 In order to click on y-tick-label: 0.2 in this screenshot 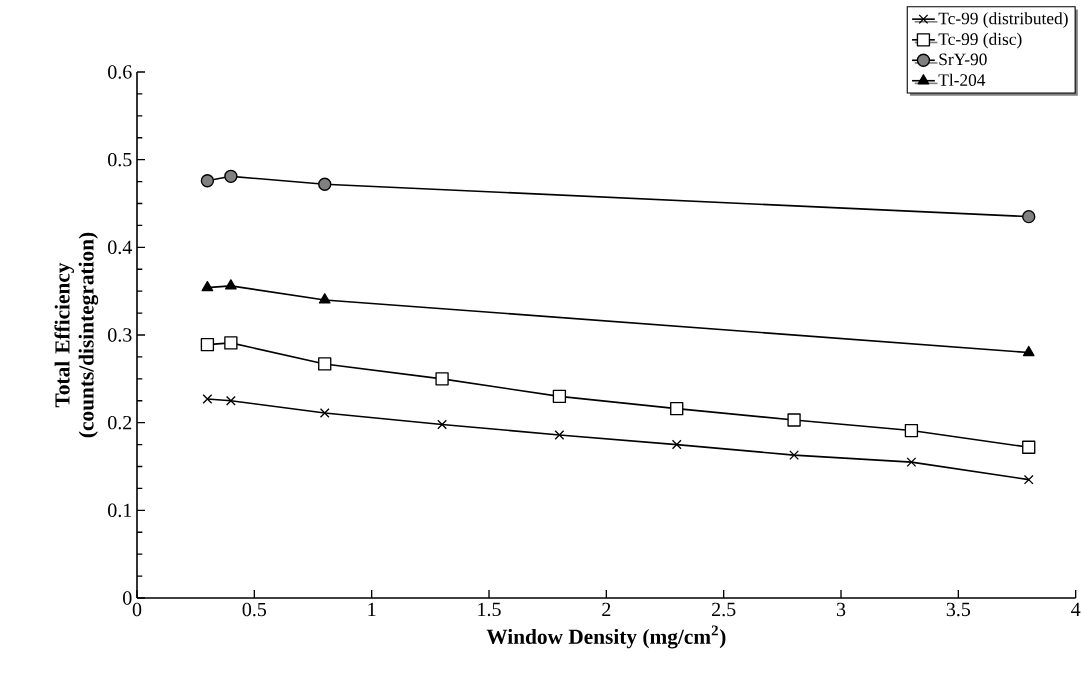, I will do `click(120, 422)`.